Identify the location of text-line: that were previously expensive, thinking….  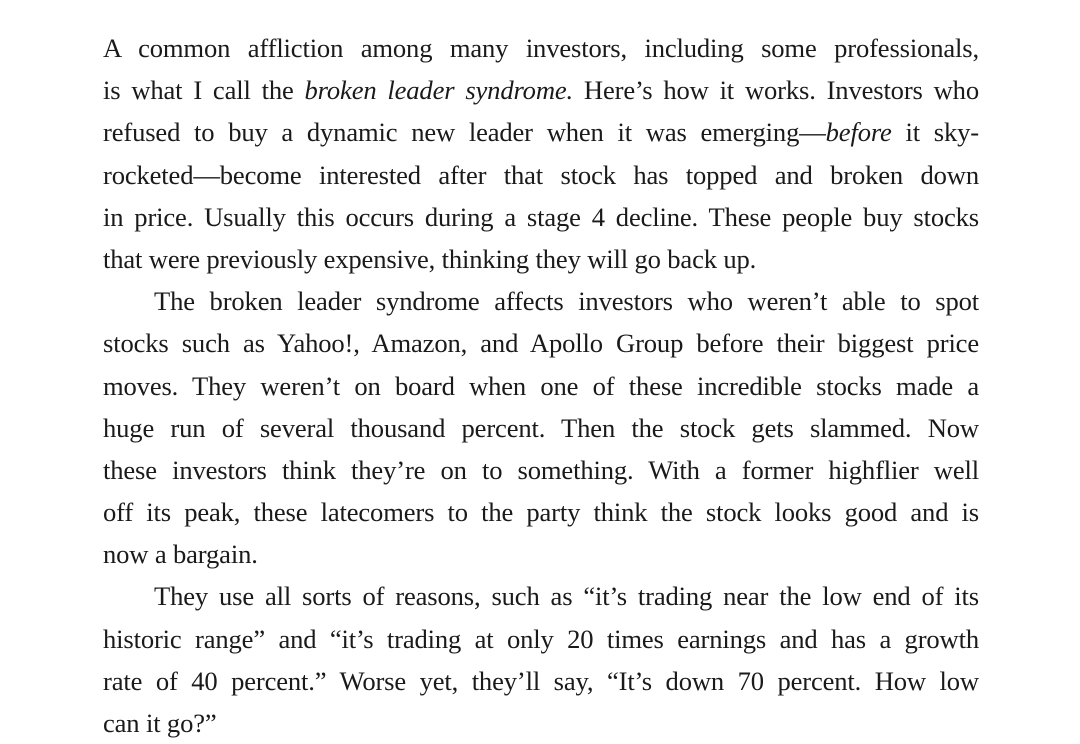
(430, 258).